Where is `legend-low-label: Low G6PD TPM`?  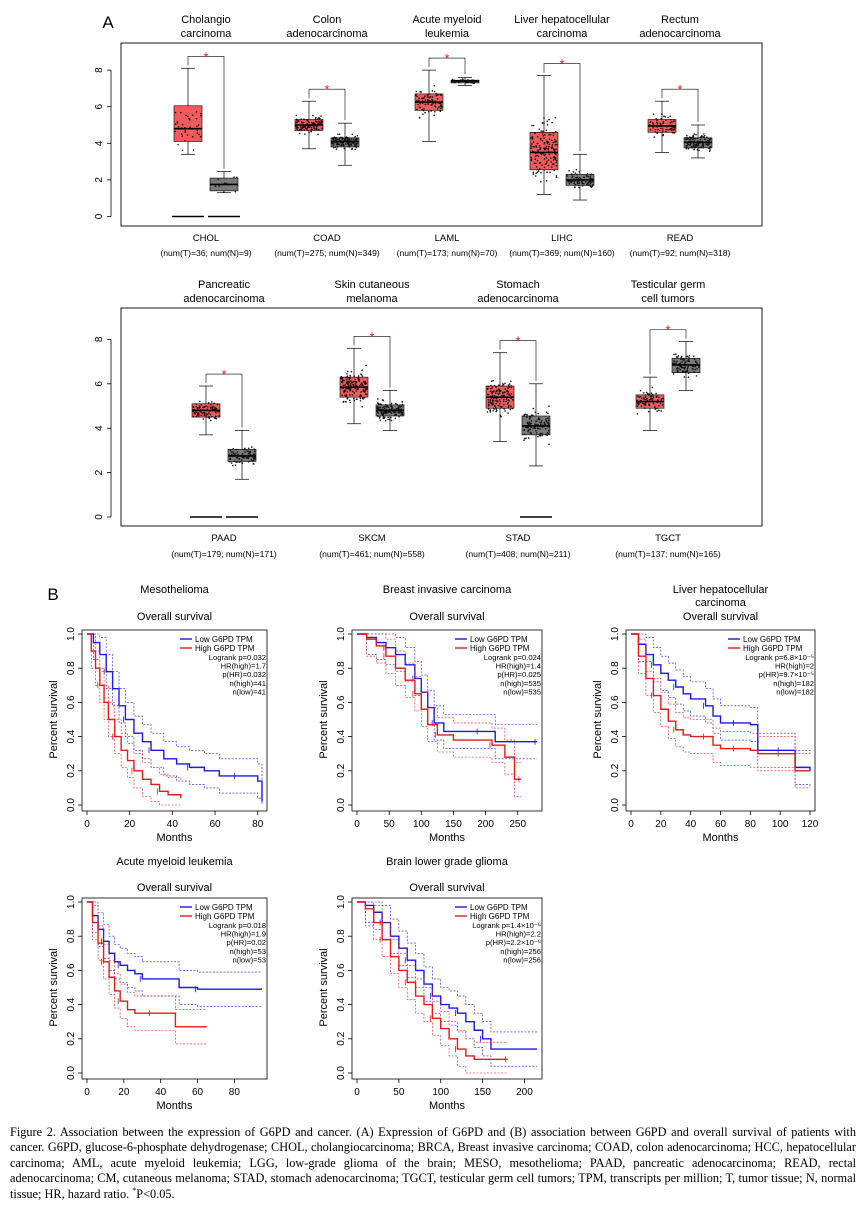 legend-low-label: Low G6PD TPM is located at coordinates (224, 639).